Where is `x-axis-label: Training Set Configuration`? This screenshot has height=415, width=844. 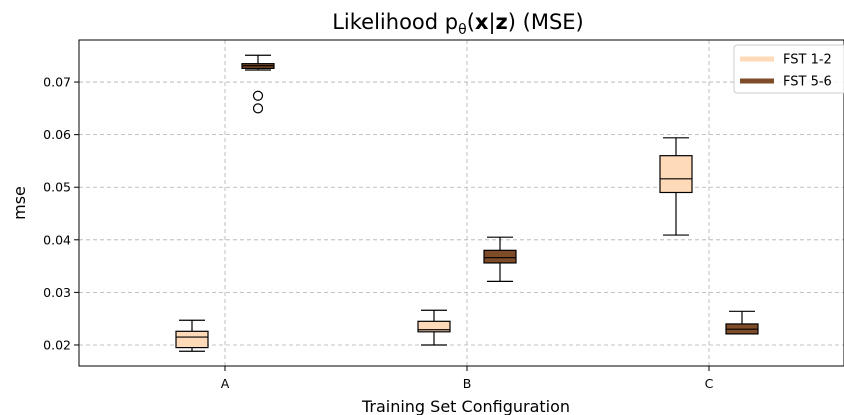 x-axis-label: Training Set Configuration is located at coordinates (465, 406).